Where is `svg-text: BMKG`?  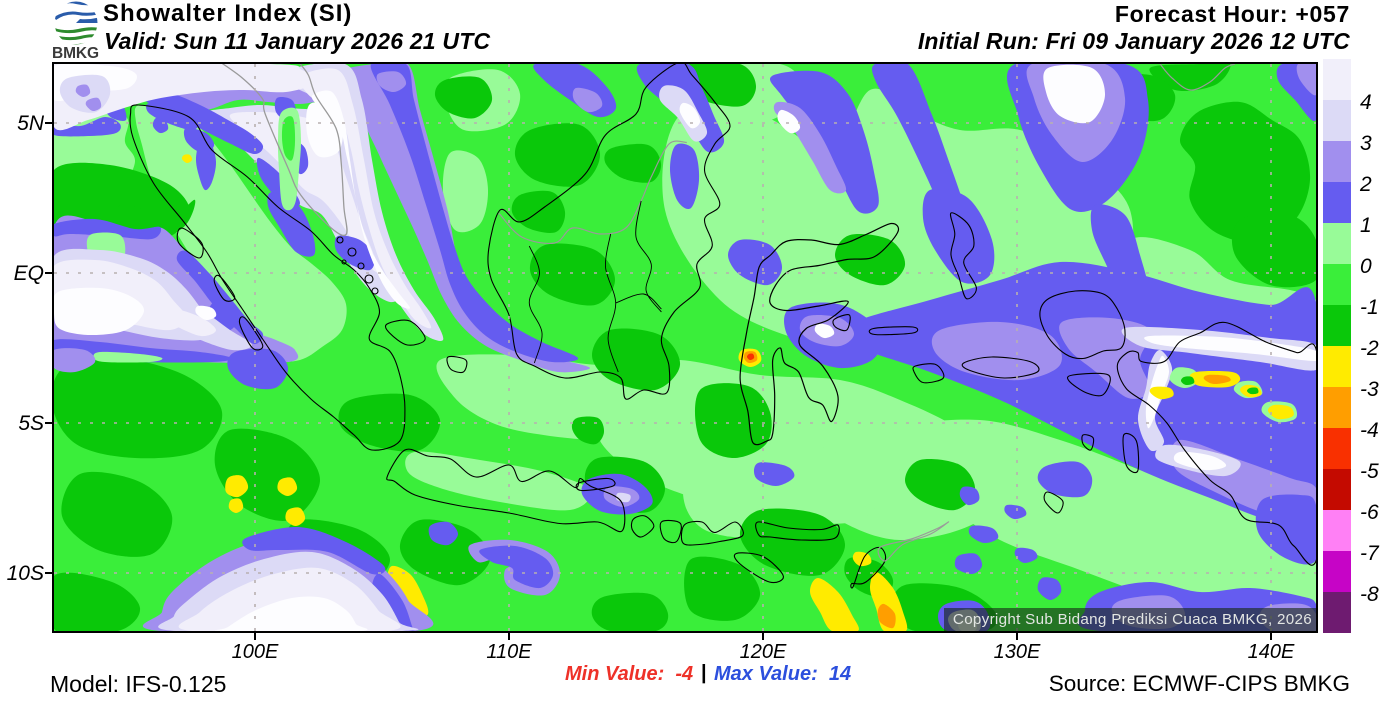 svg-text: BMKG is located at coordinates (75, 52).